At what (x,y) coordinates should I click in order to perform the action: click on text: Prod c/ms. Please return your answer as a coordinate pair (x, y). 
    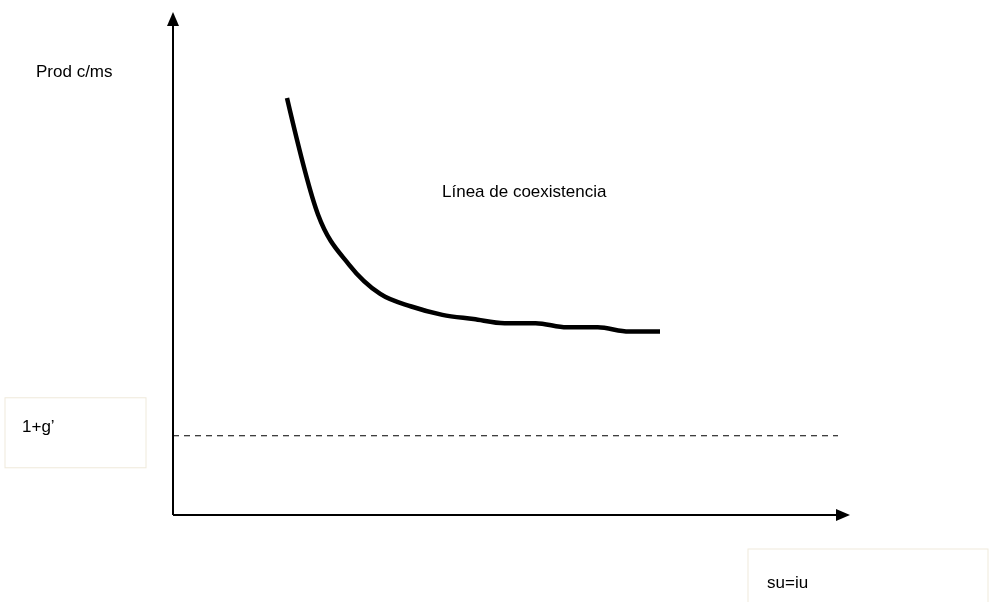
    Looking at the image, I should click on (74, 71).